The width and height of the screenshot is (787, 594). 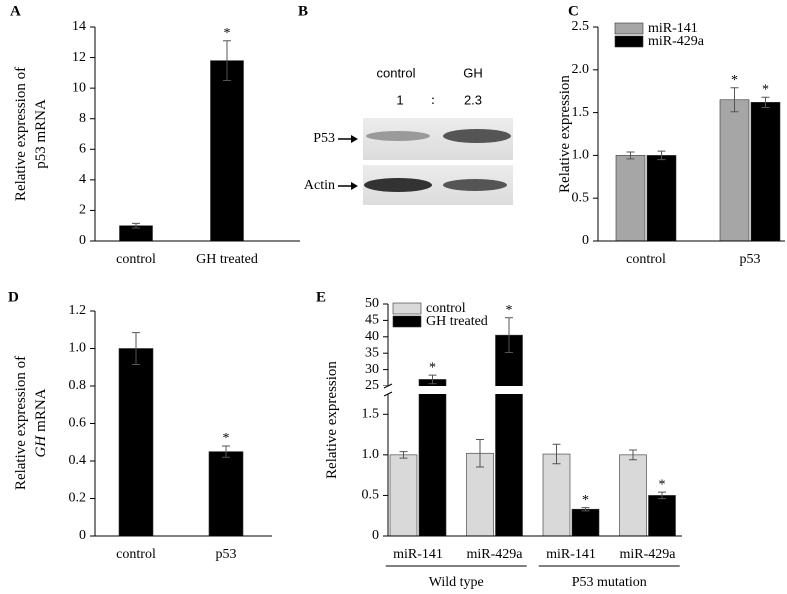 What do you see at coordinates (321, 297) in the screenshot?
I see `panel-letter: E` at bounding box center [321, 297].